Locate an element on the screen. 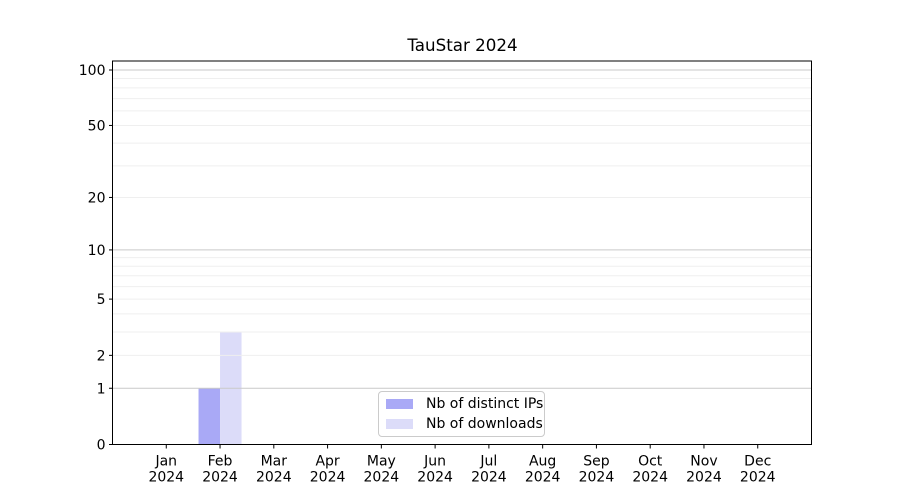 The width and height of the screenshot is (900, 500). y-tick-label: 10 is located at coordinates (97, 251).